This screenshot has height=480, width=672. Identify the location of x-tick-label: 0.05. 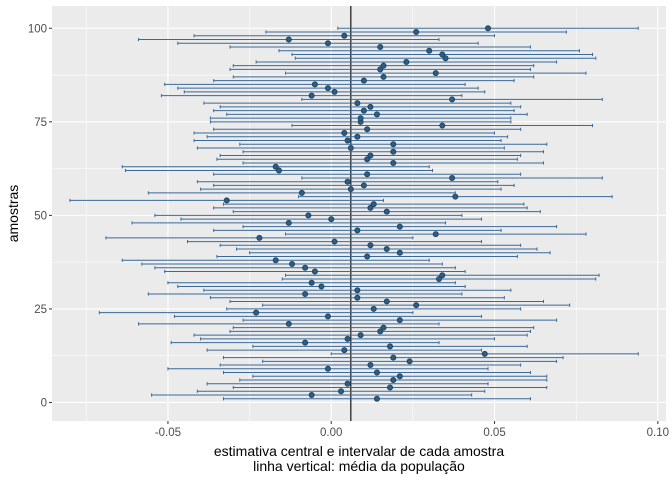
(494, 433).